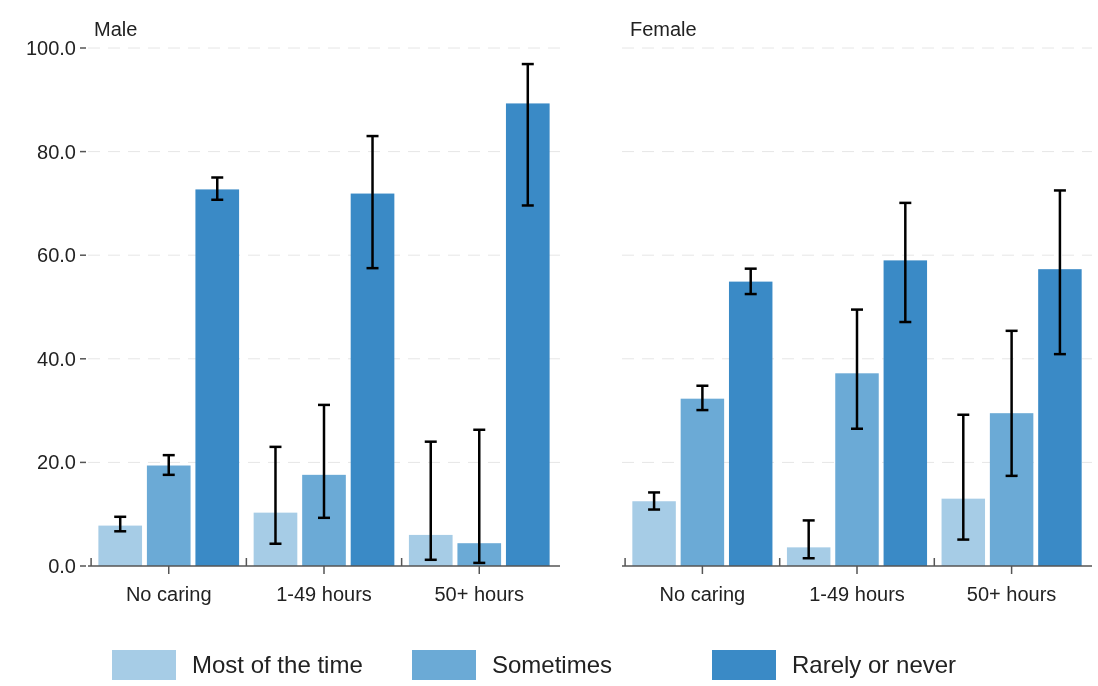 The height and width of the screenshot is (686, 1098). I want to click on chart-title: Female, so click(663, 29).